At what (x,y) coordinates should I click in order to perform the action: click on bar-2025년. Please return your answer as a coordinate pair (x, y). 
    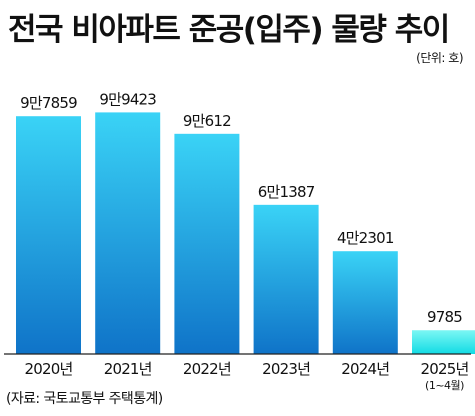
    Looking at the image, I should click on (443, 342).